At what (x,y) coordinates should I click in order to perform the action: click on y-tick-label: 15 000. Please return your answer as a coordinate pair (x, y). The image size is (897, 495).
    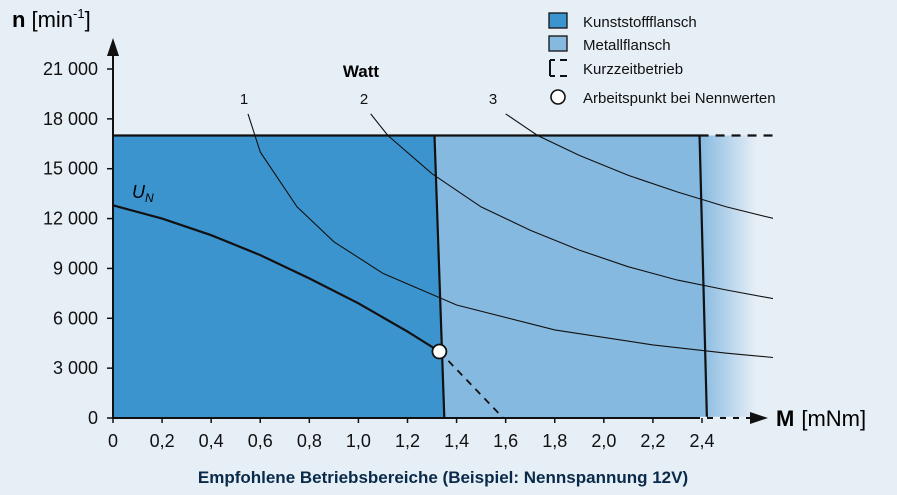
    Looking at the image, I should click on (70, 169).